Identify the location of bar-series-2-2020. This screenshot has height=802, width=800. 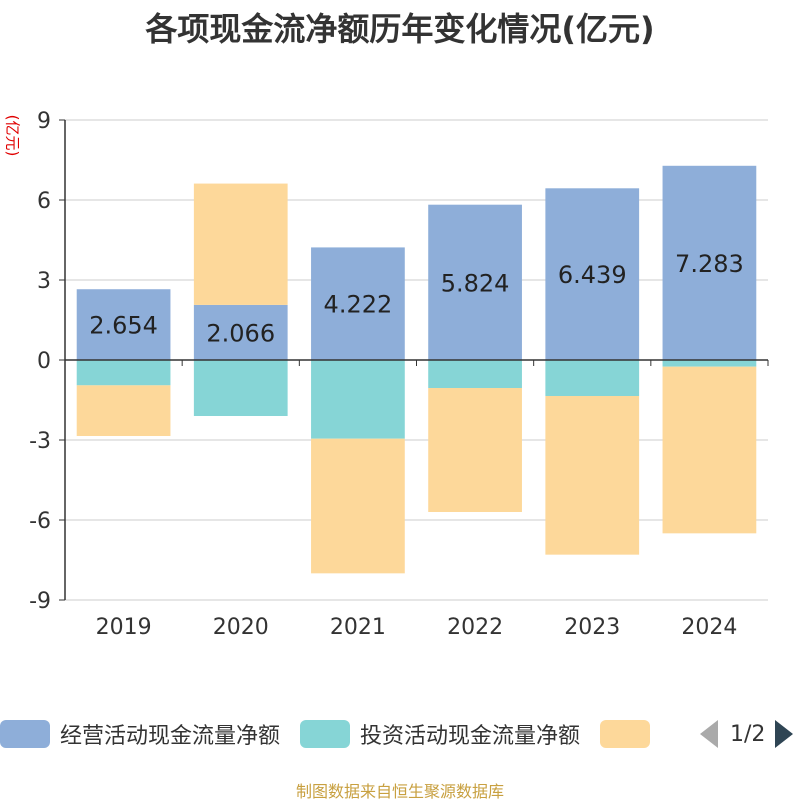
(240, 244).